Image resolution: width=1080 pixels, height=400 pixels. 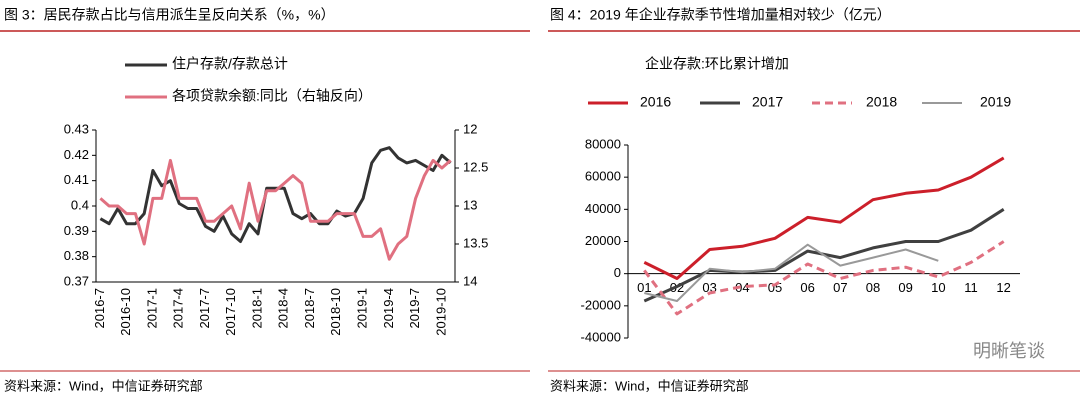 What do you see at coordinates (905, 287) in the screenshot?
I see `x-tick-label: 09` at bounding box center [905, 287].